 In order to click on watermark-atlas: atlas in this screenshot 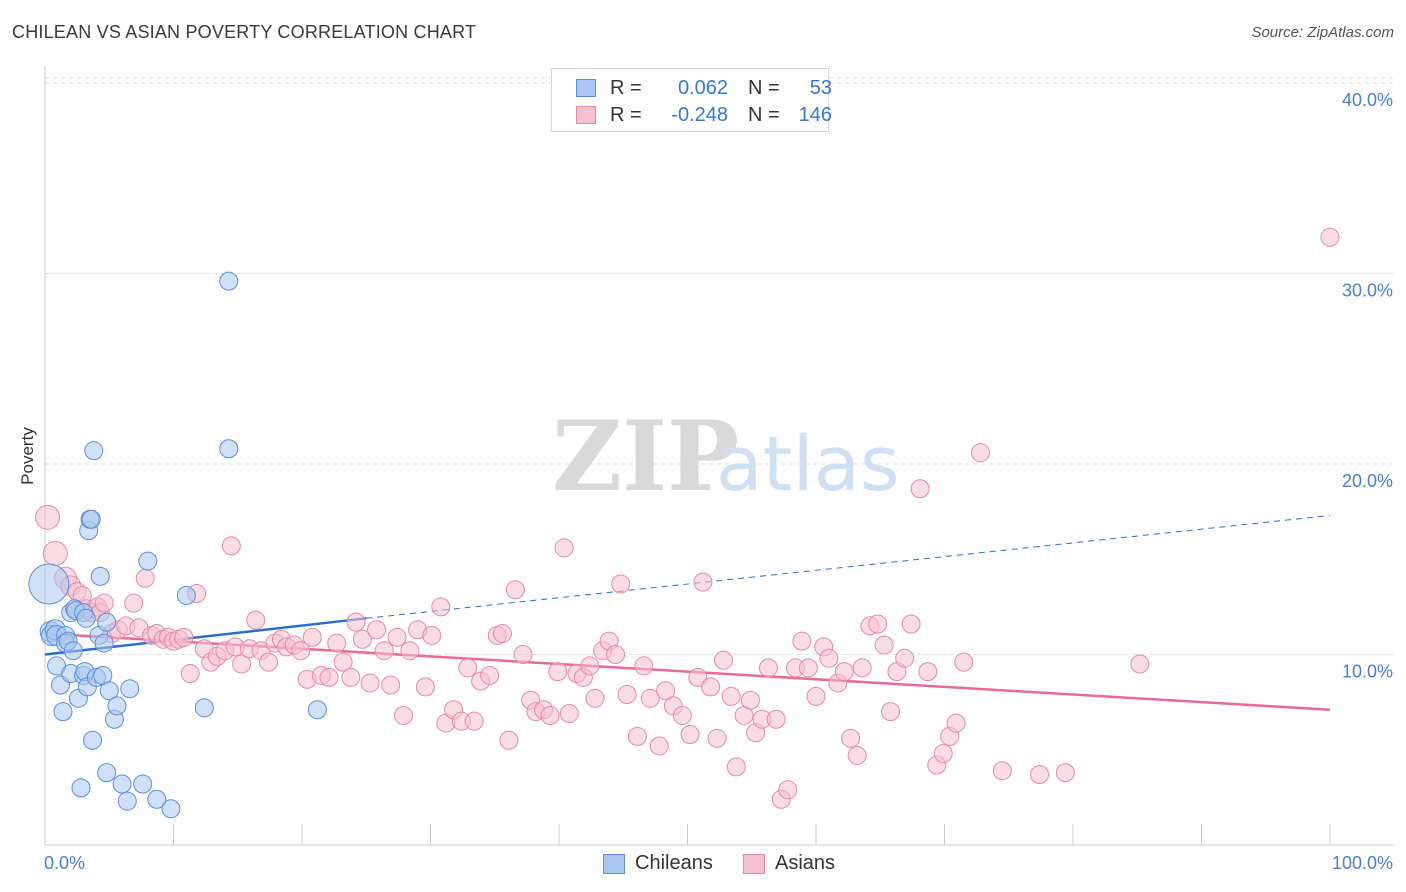, I will do `click(808, 463)`.